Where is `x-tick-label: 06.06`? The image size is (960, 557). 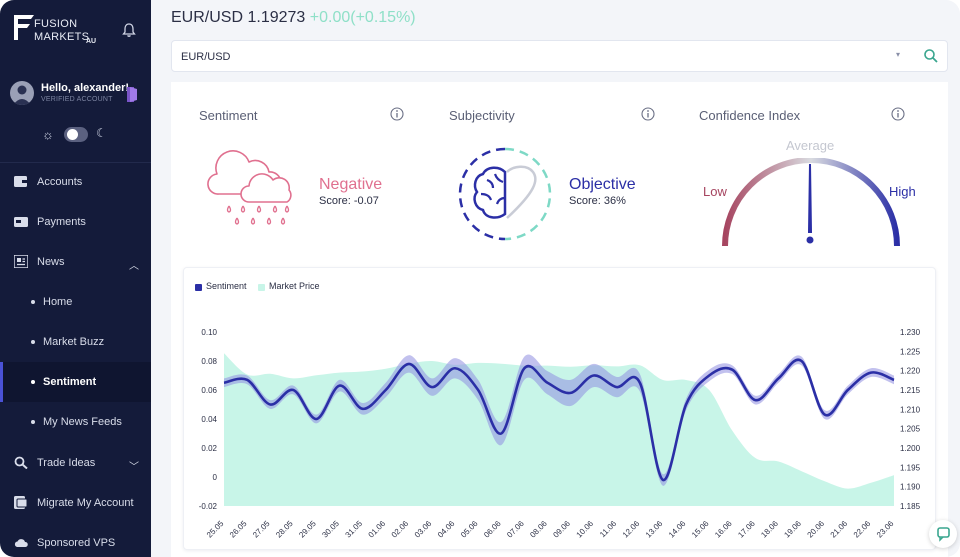
x-tick-label: 06.06 is located at coordinates (492, 529).